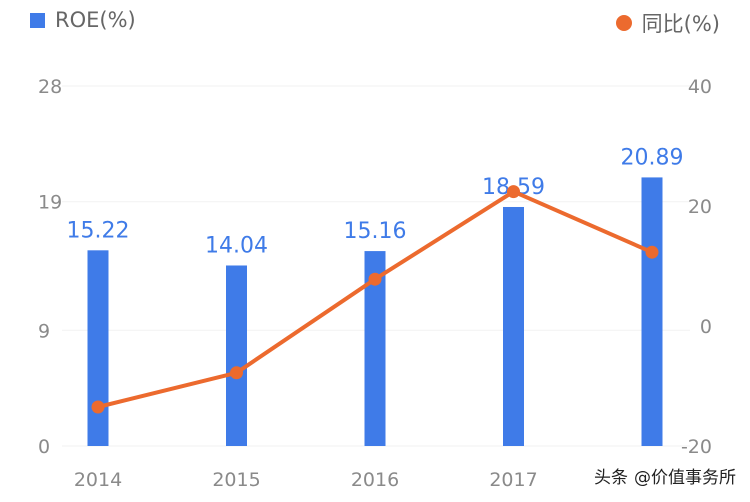  Describe the element at coordinates (513, 480) in the screenshot. I see `x-tick-label: 2017` at that location.